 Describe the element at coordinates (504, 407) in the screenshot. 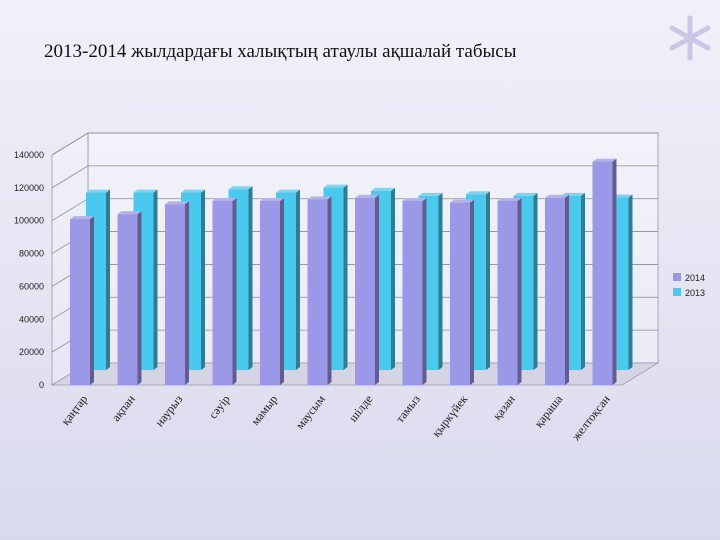

I see `x-tick-label: қазан` at that location.